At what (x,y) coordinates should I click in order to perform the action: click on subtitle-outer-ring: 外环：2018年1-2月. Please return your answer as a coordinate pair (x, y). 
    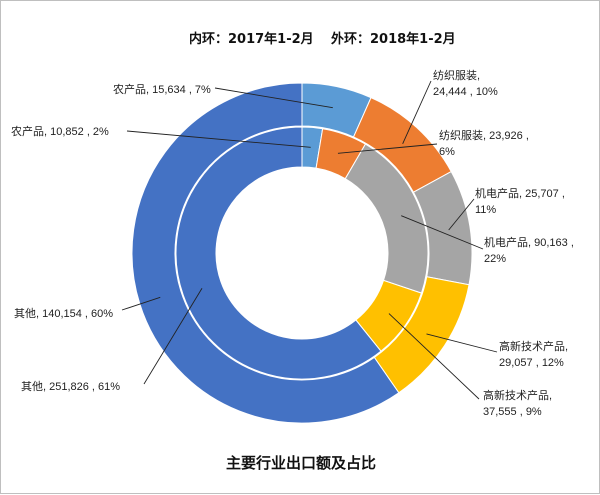
    Looking at the image, I should click on (393, 39).